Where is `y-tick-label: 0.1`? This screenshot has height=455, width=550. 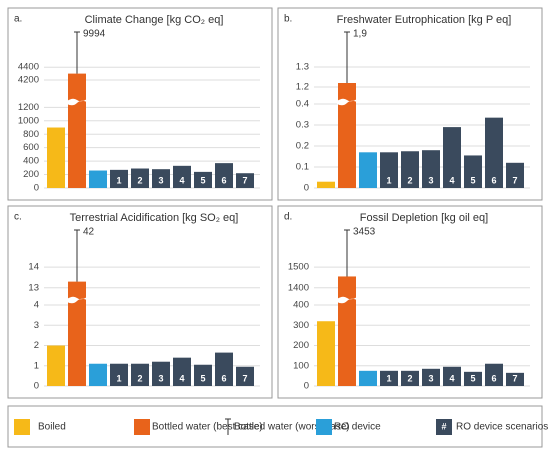 y-tick-label: 0.1 is located at coordinates (302, 167).